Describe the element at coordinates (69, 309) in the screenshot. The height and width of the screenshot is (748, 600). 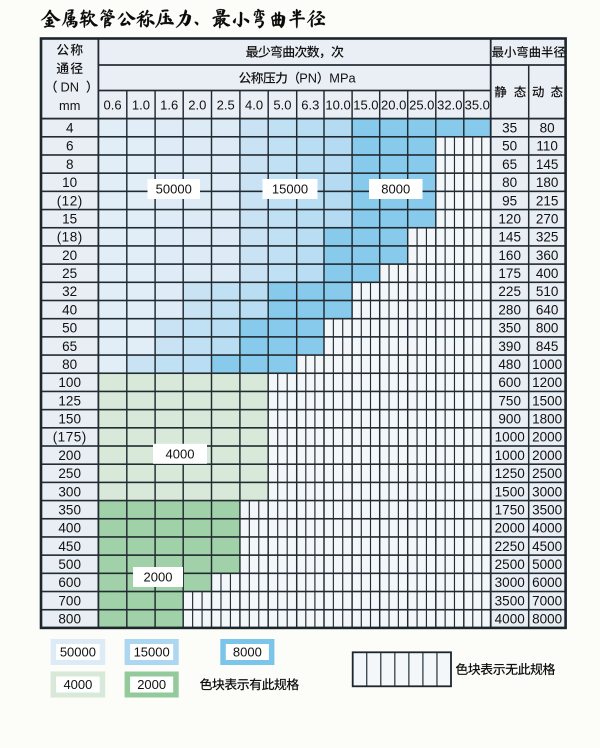
I see `svg-text: 40` at that location.